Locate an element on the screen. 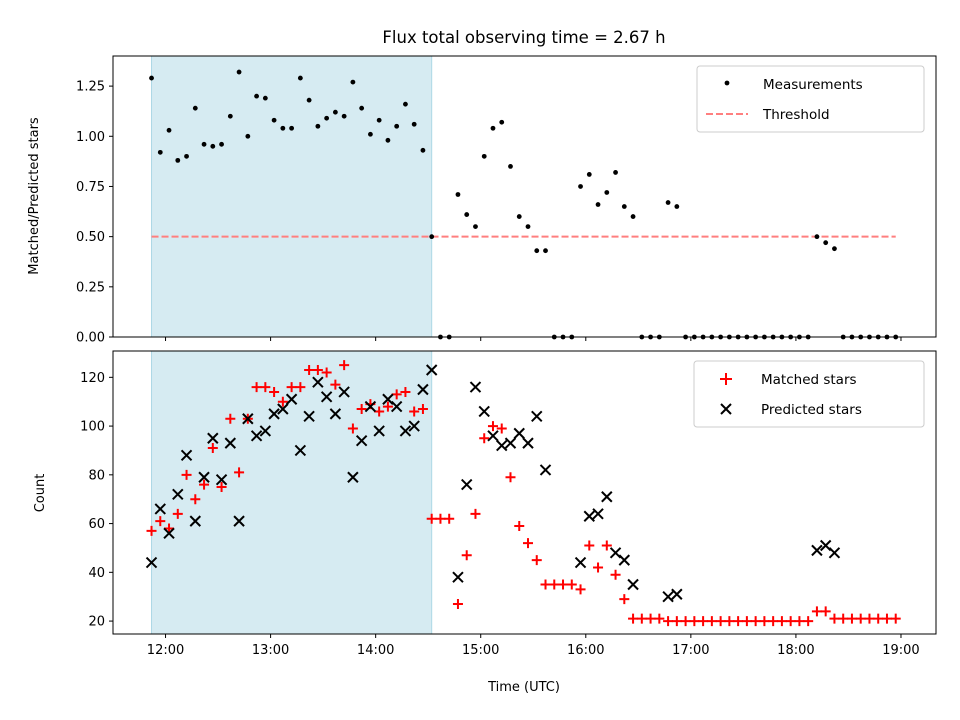 The height and width of the screenshot is (720, 960). top-legend-box is located at coordinates (810, 99).